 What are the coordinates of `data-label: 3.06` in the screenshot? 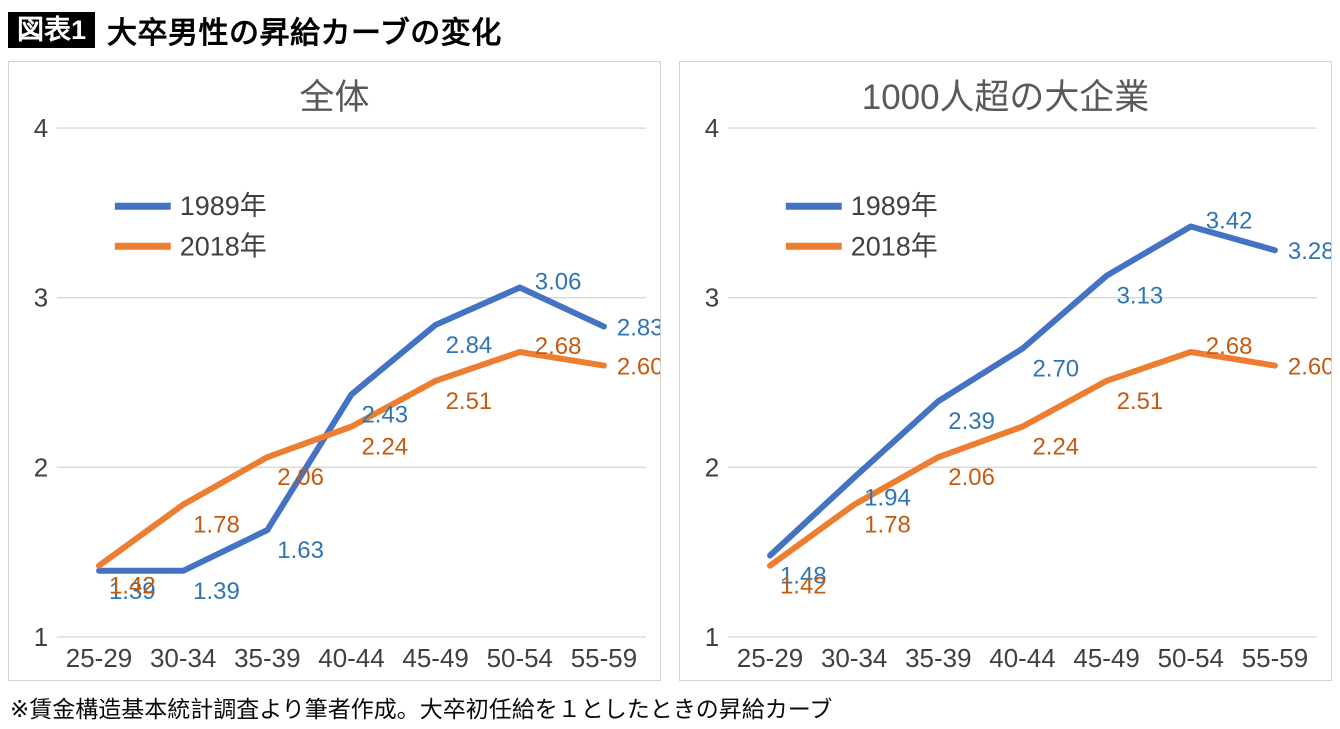 It's located at (558, 282).